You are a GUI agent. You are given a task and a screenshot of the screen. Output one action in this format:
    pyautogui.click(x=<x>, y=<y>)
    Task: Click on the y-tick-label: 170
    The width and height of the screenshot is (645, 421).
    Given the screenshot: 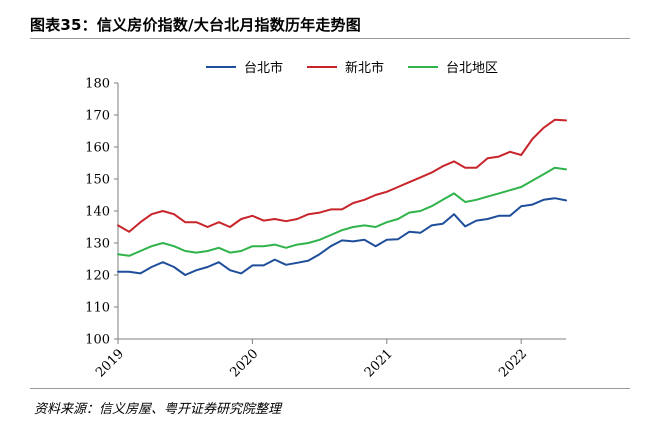 What is the action you would take?
    pyautogui.click(x=97, y=116)
    